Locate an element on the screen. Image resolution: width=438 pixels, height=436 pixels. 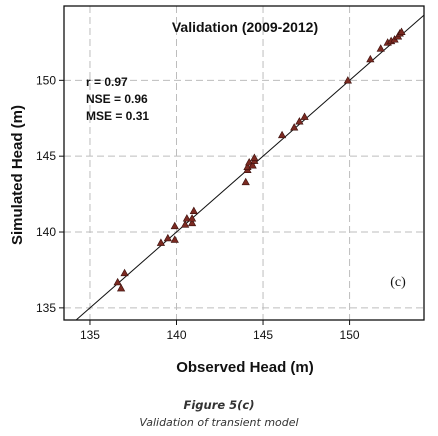
x-tick-label: 150 is located at coordinates (350, 335).